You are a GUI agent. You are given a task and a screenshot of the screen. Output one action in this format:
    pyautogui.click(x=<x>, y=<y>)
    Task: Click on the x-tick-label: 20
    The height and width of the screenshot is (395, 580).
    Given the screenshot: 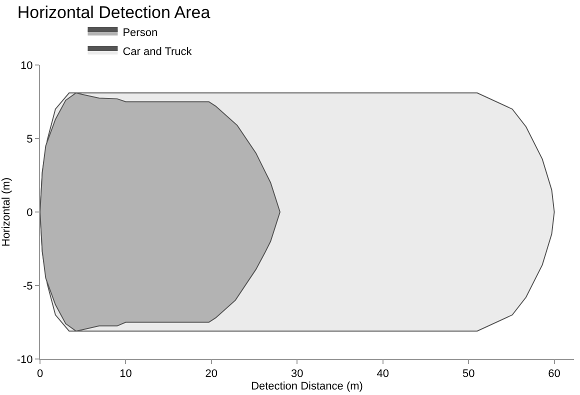 What is the action you would take?
    pyautogui.click(x=211, y=374)
    